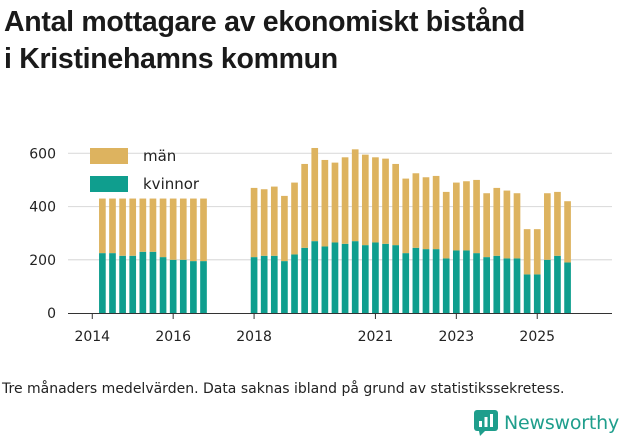 This screenshot has height=439, width=631. What do you see at coordinates (145, 170) in the screenshot?
I see `legend: män kvinnor` at bounding box center [145, 170].